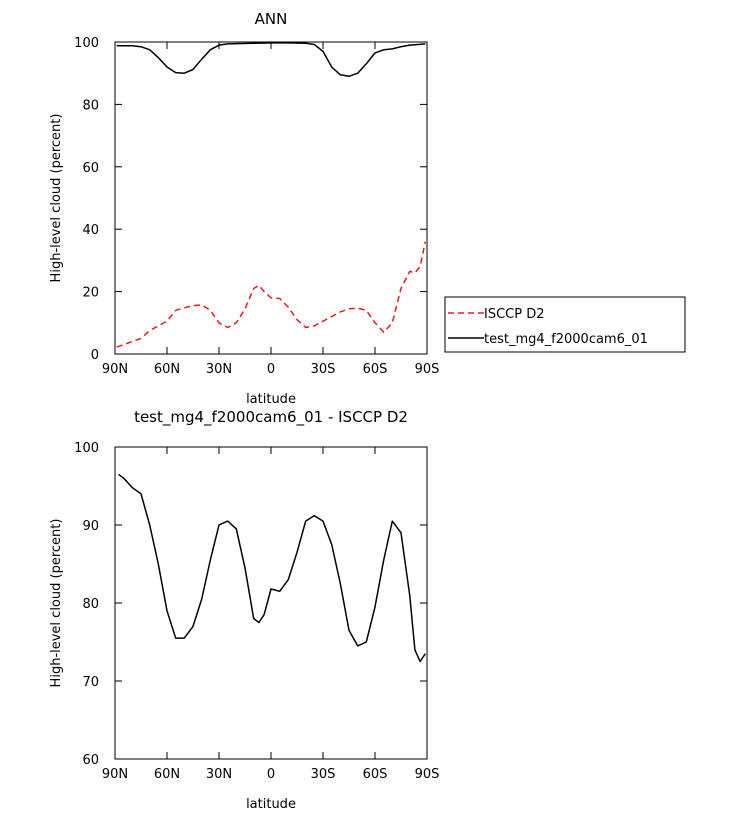 This screenshot has width=732, height=815. What do you see at coordinates (90, 293) in the screenshot?
I see `y-tick-label: 20` at bounding box center [90, 293].